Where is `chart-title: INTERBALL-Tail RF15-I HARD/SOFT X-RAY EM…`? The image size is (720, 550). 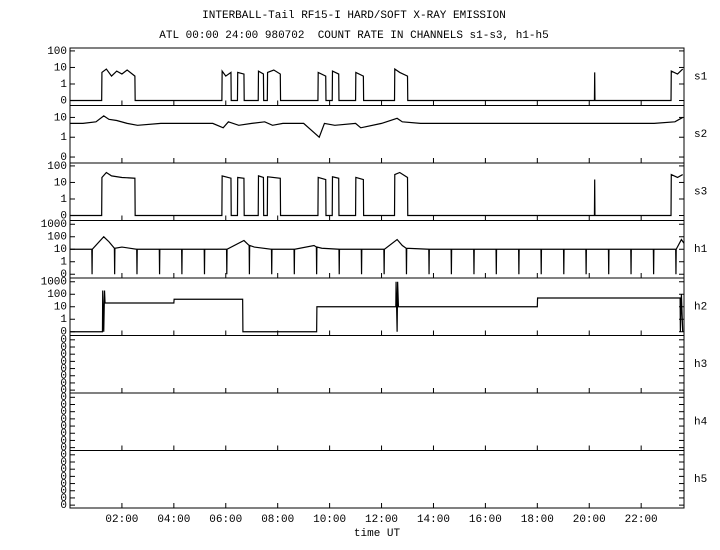
chart-title: INTERBALL-Tail RF15-I HARD/SOFT X-RAY EM… is located at coordinates (354, 16).